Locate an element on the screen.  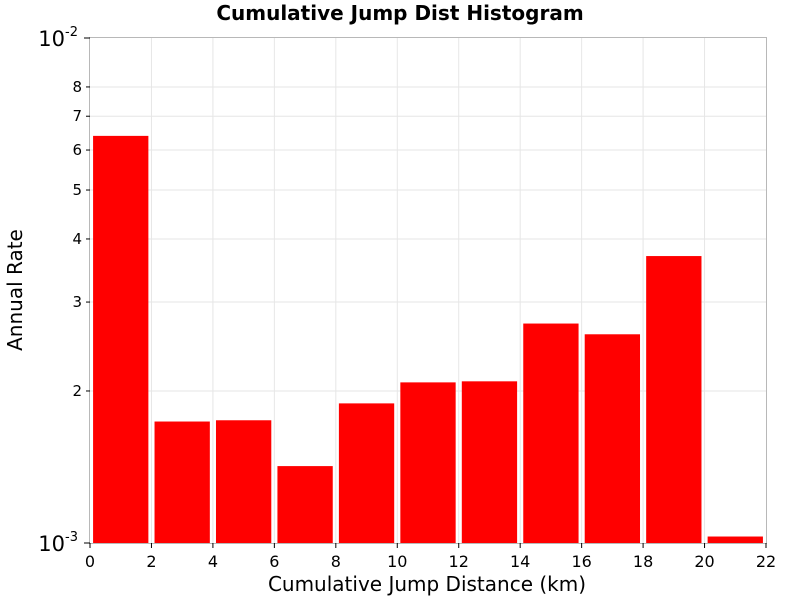
x-tick-label: 10 is located at coordinates (397, 561).